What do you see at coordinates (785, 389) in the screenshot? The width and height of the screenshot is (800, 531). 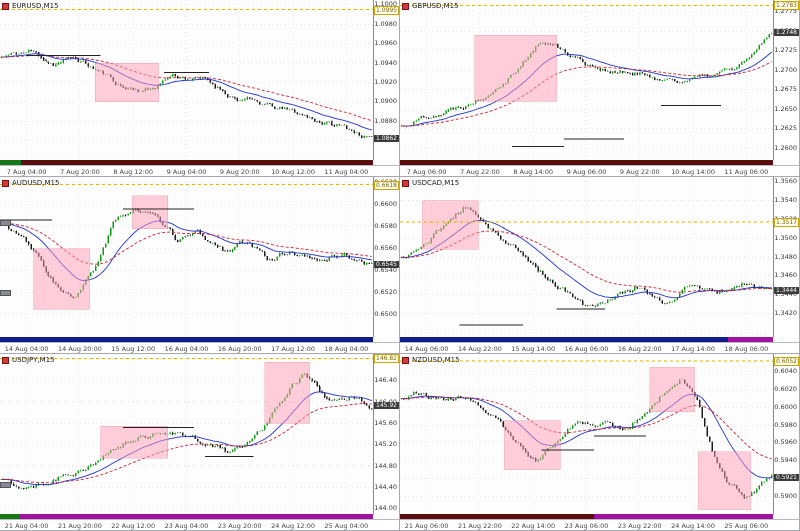 I see `price-tick-label: 0.6020` at bounding box center [785, 389].